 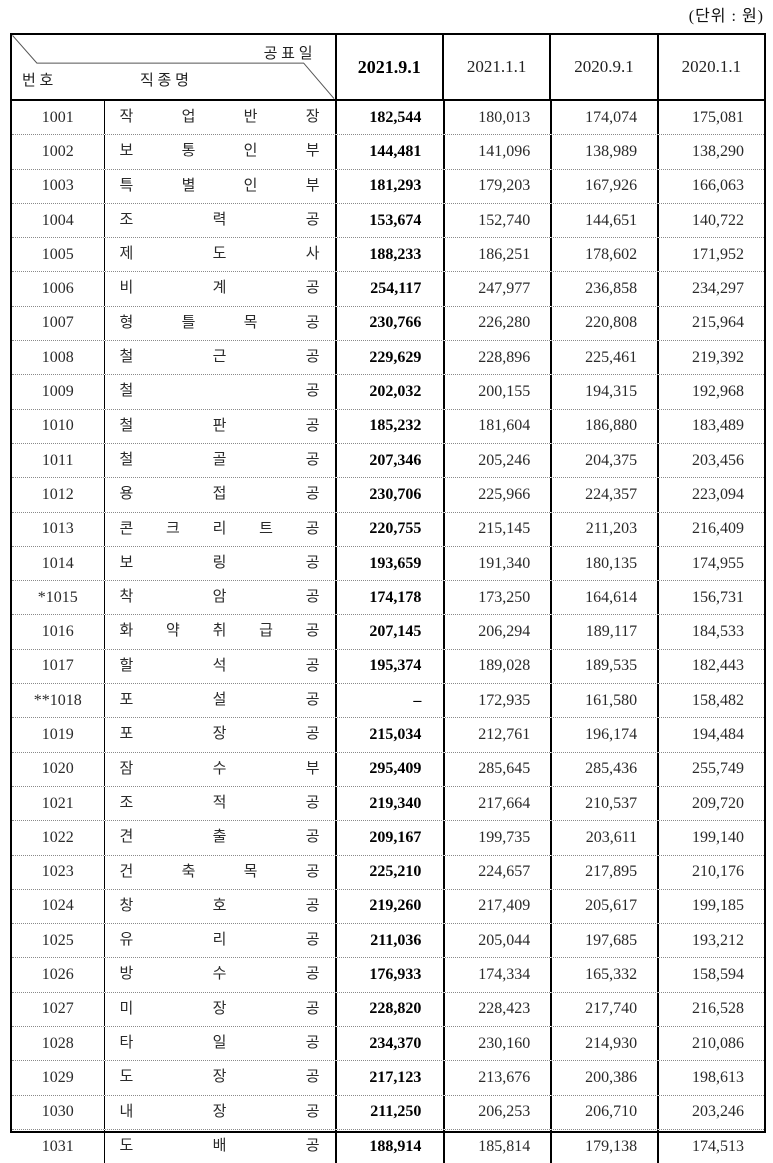 I want to click on row-wage-cell-2020-9-1: 217,895, so click(x=606, y=872).